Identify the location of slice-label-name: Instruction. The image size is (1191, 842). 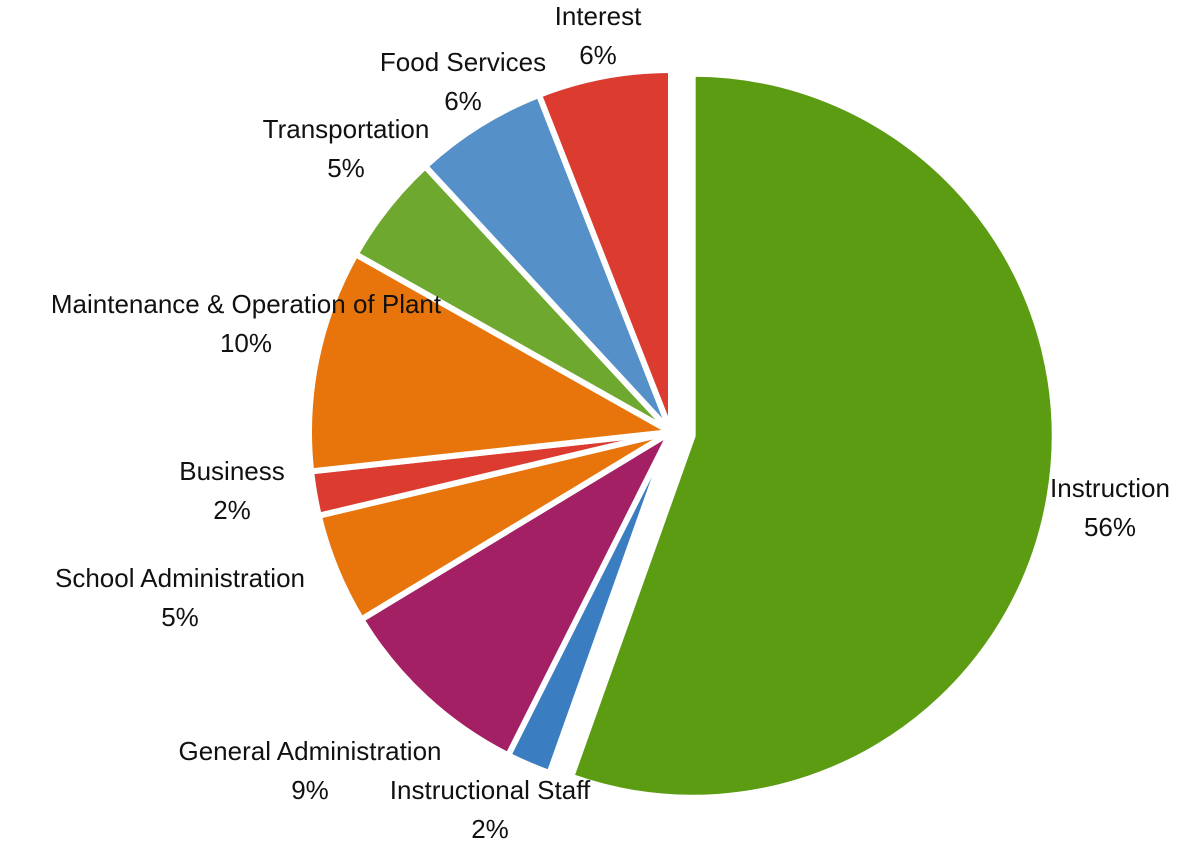
(1110, 488).